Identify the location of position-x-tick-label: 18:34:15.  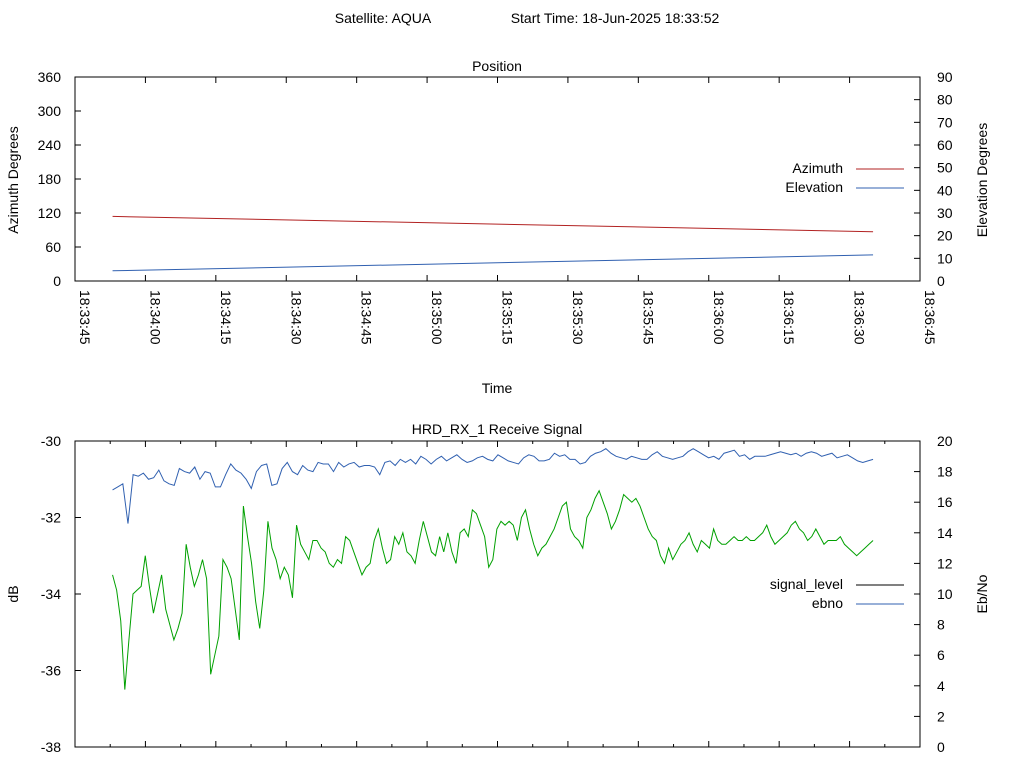
(226, 317).